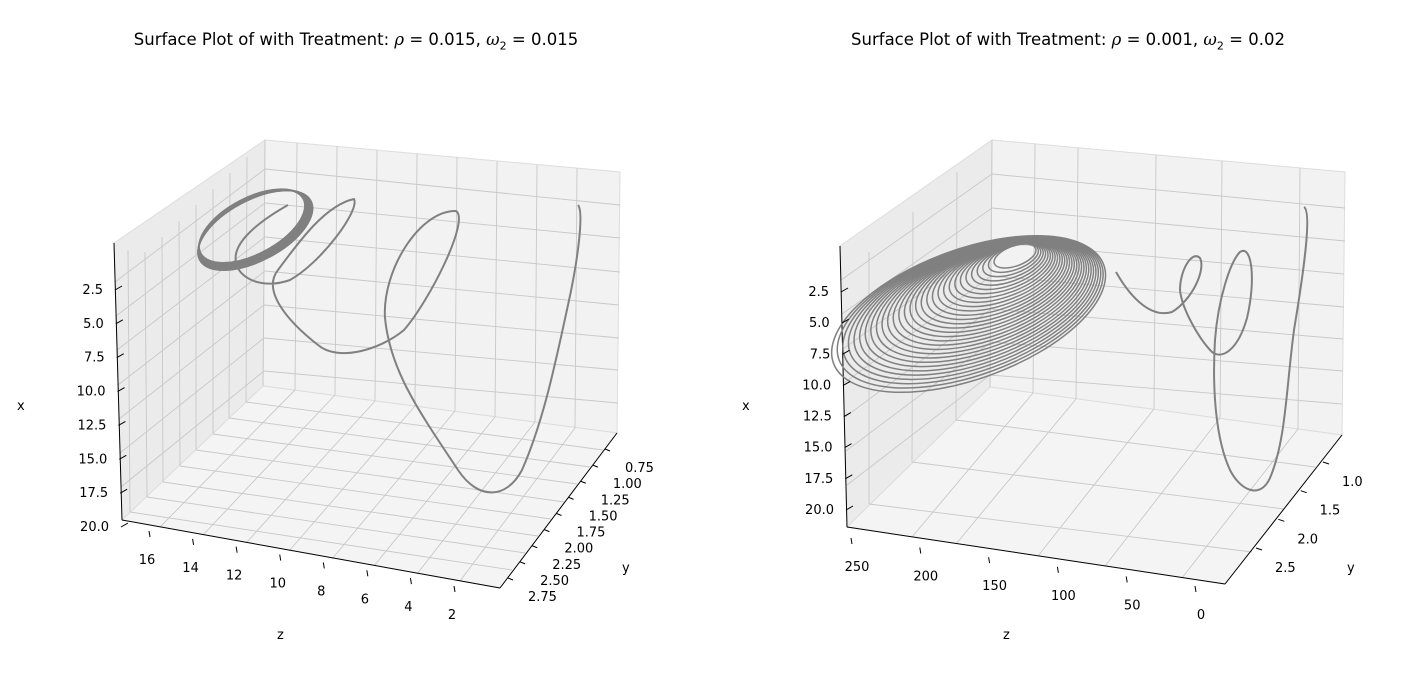 The height and width of the screenshot is (687, 1424). Describe the element at coordinates (91, 425) in the screenshot. I see `x-tick-label: 12.5` at that location.